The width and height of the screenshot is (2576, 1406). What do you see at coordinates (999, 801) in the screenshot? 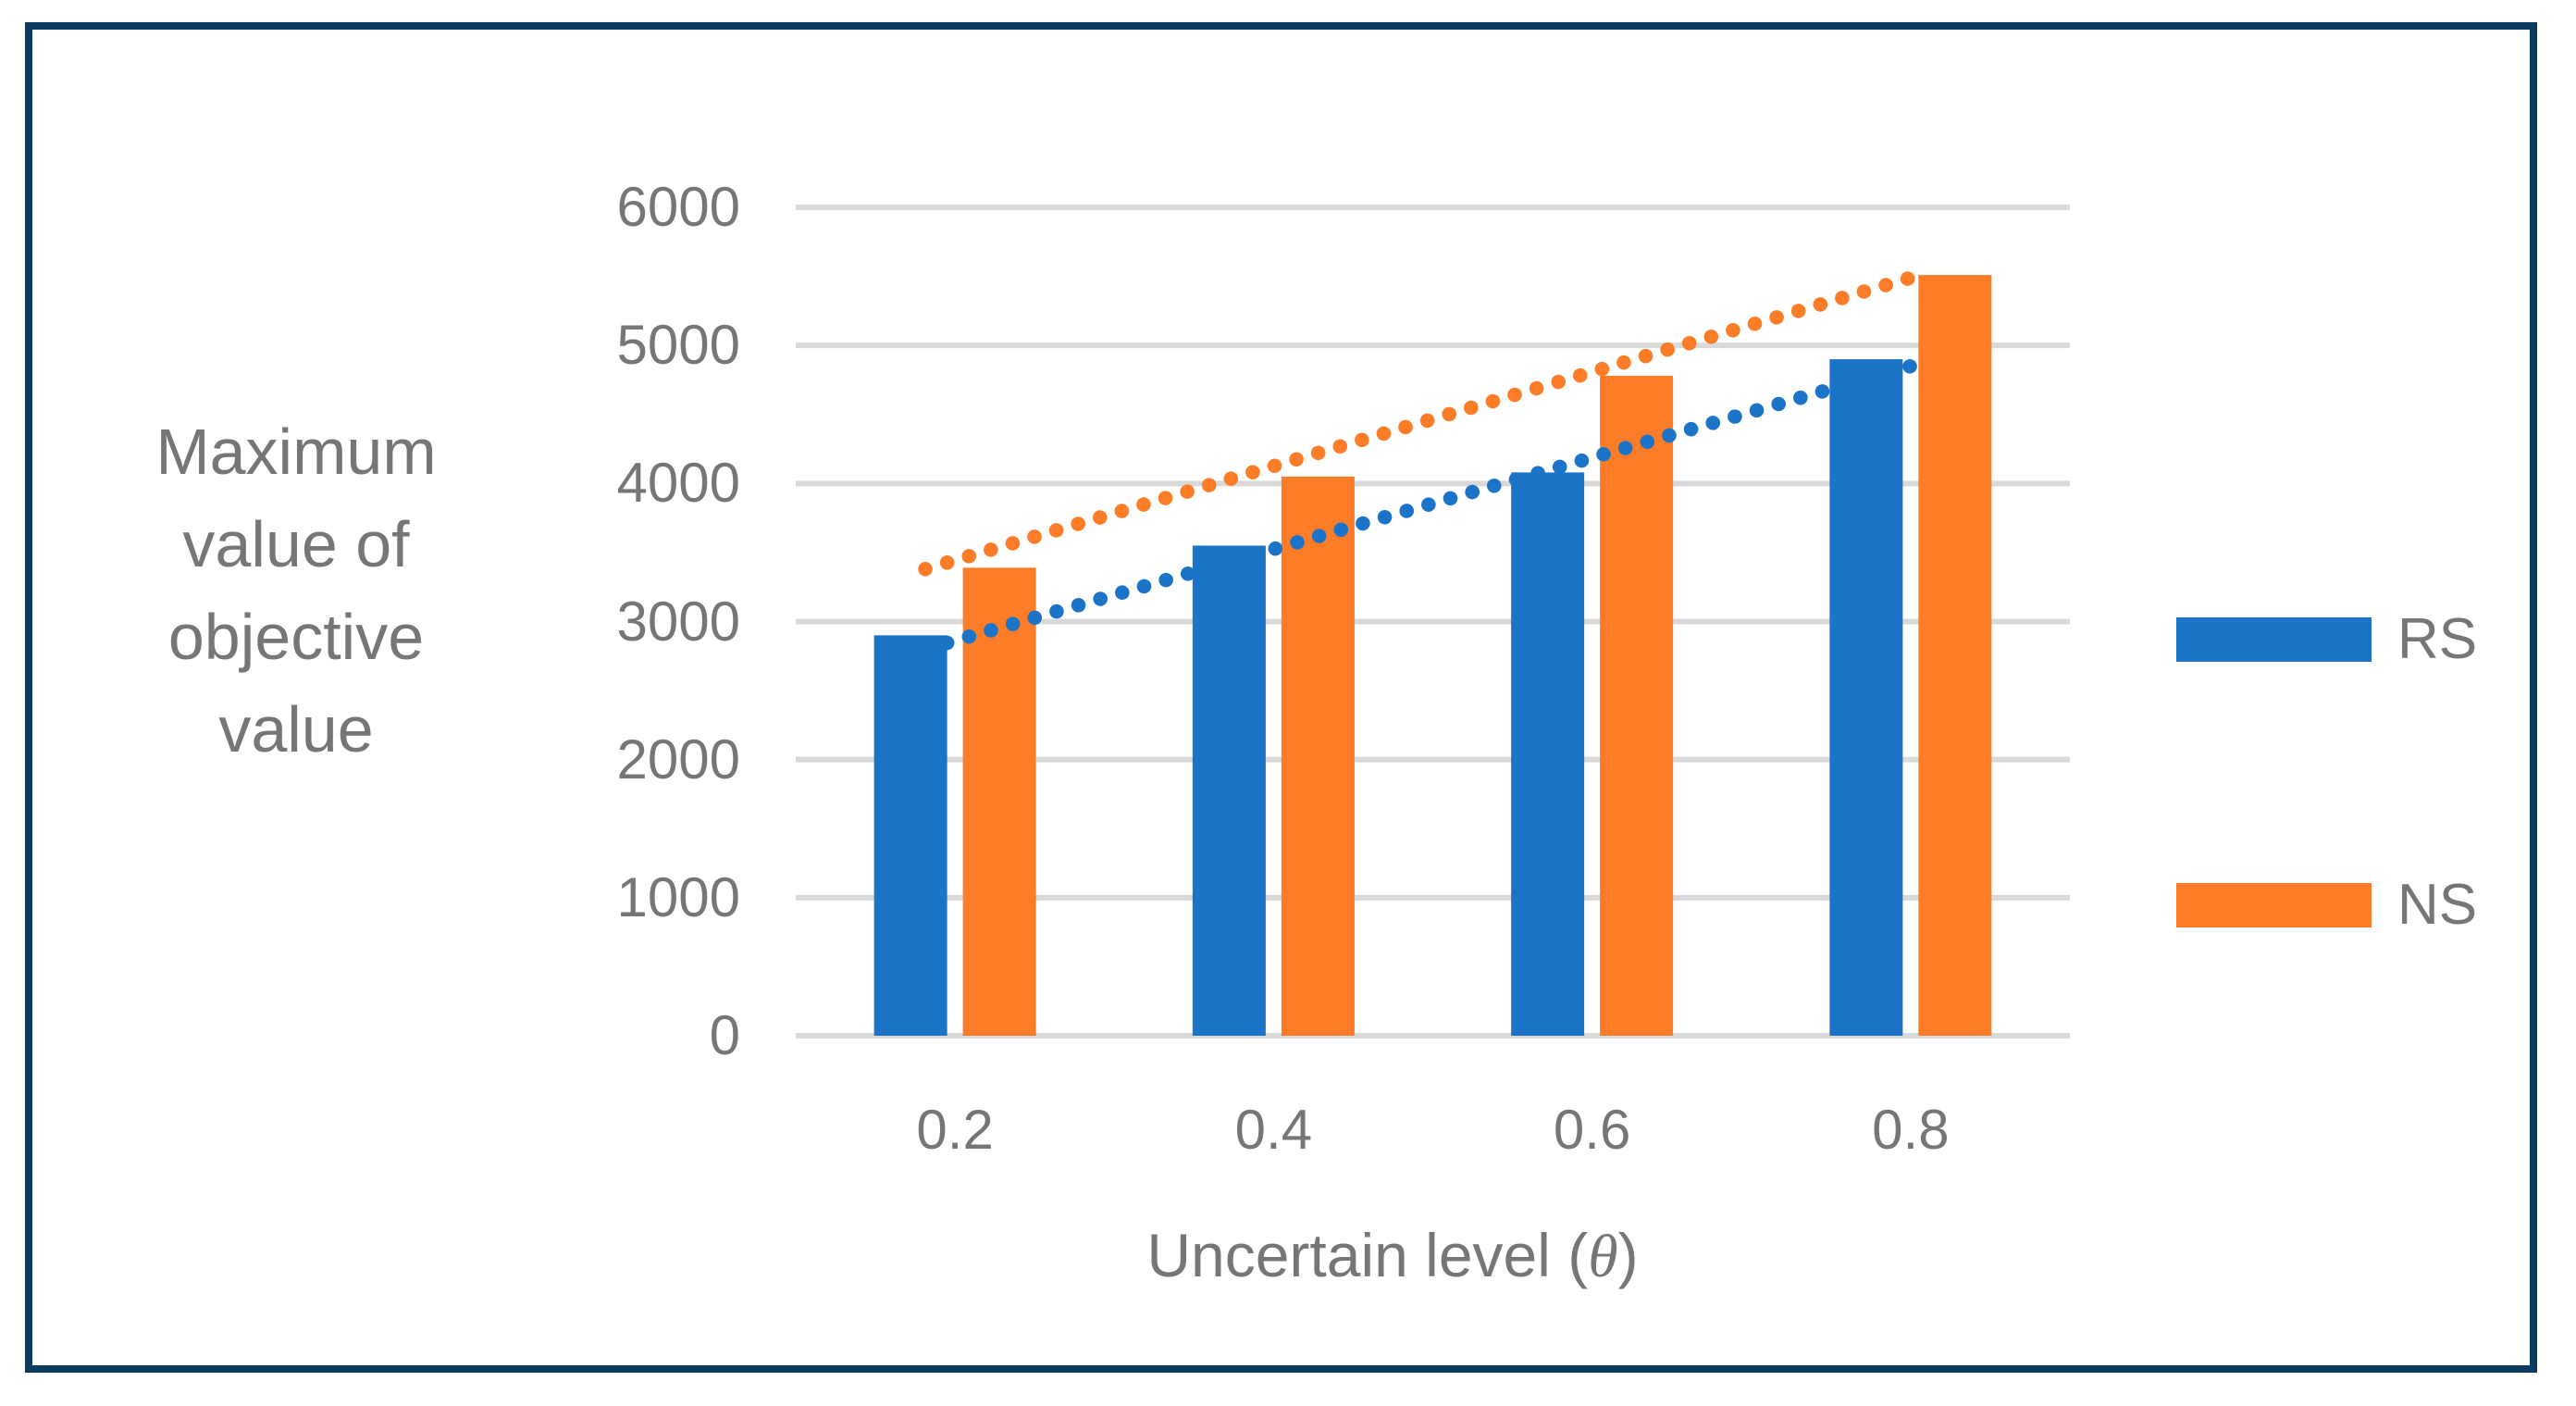
I see `bar-ns-0.2` at bounding box center [999, 801].